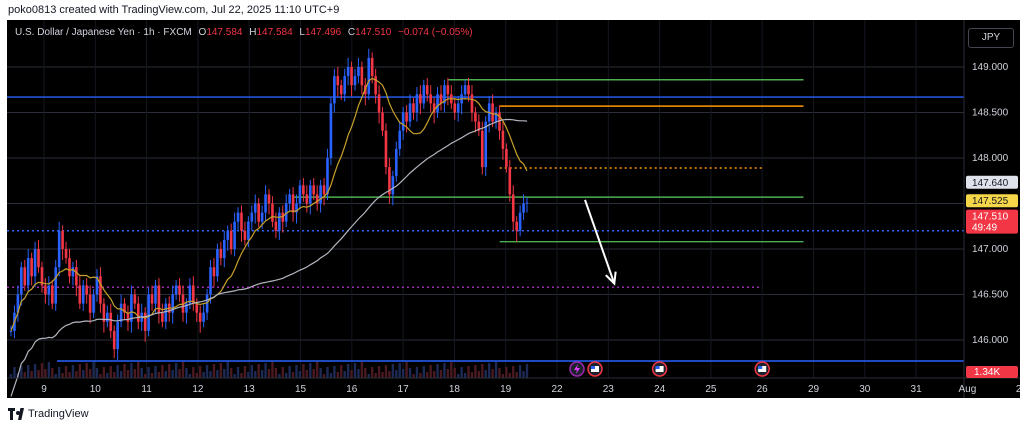 The width and height of the screenshot is (1024, 430). I want to click on lightning-icon, so click(577, 369).